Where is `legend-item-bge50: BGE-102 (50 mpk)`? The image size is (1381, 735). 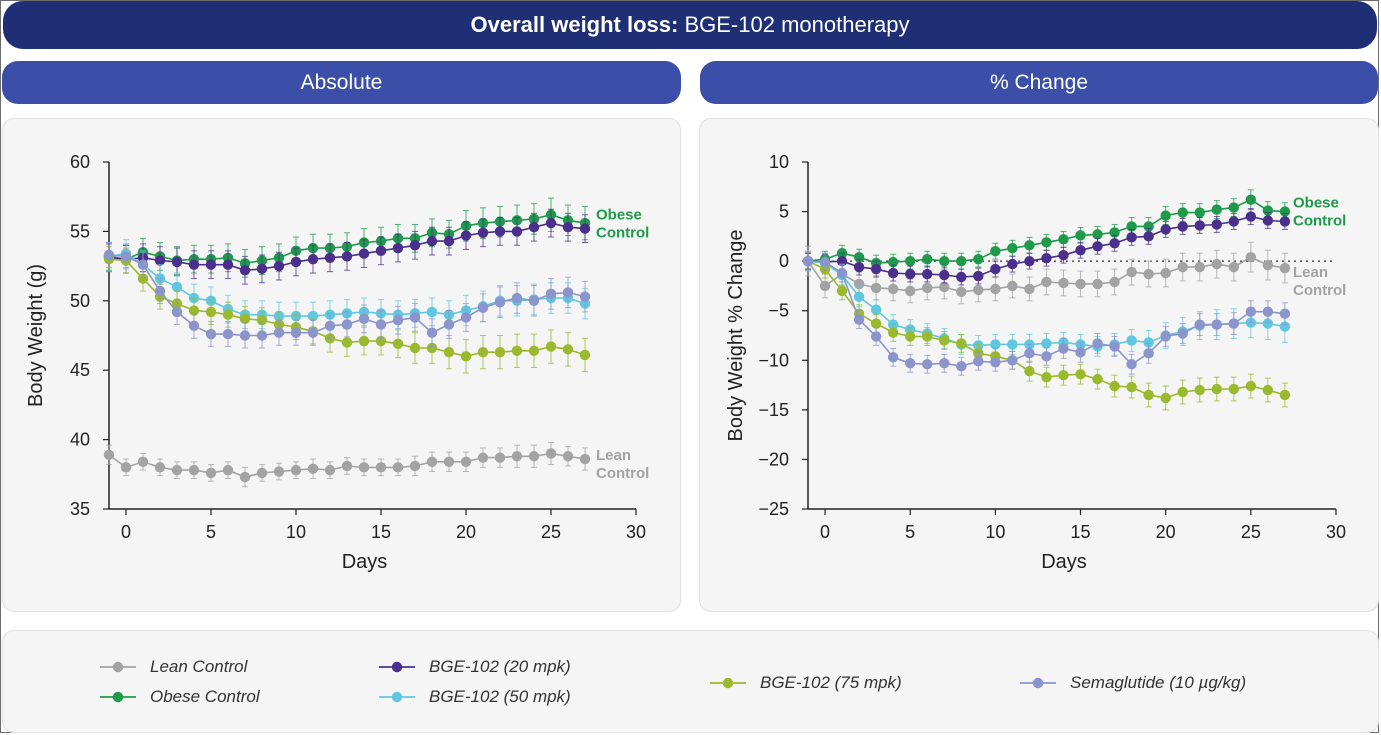
legend-item-bge50: BGE-102 (50 mpk) is located at coordinates (475, 697).